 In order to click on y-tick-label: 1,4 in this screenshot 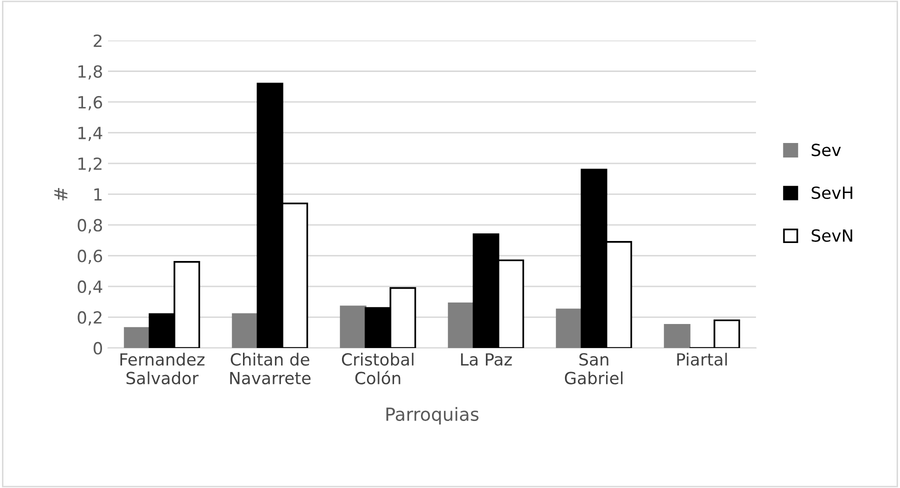, I will do `click(90, 134)`.